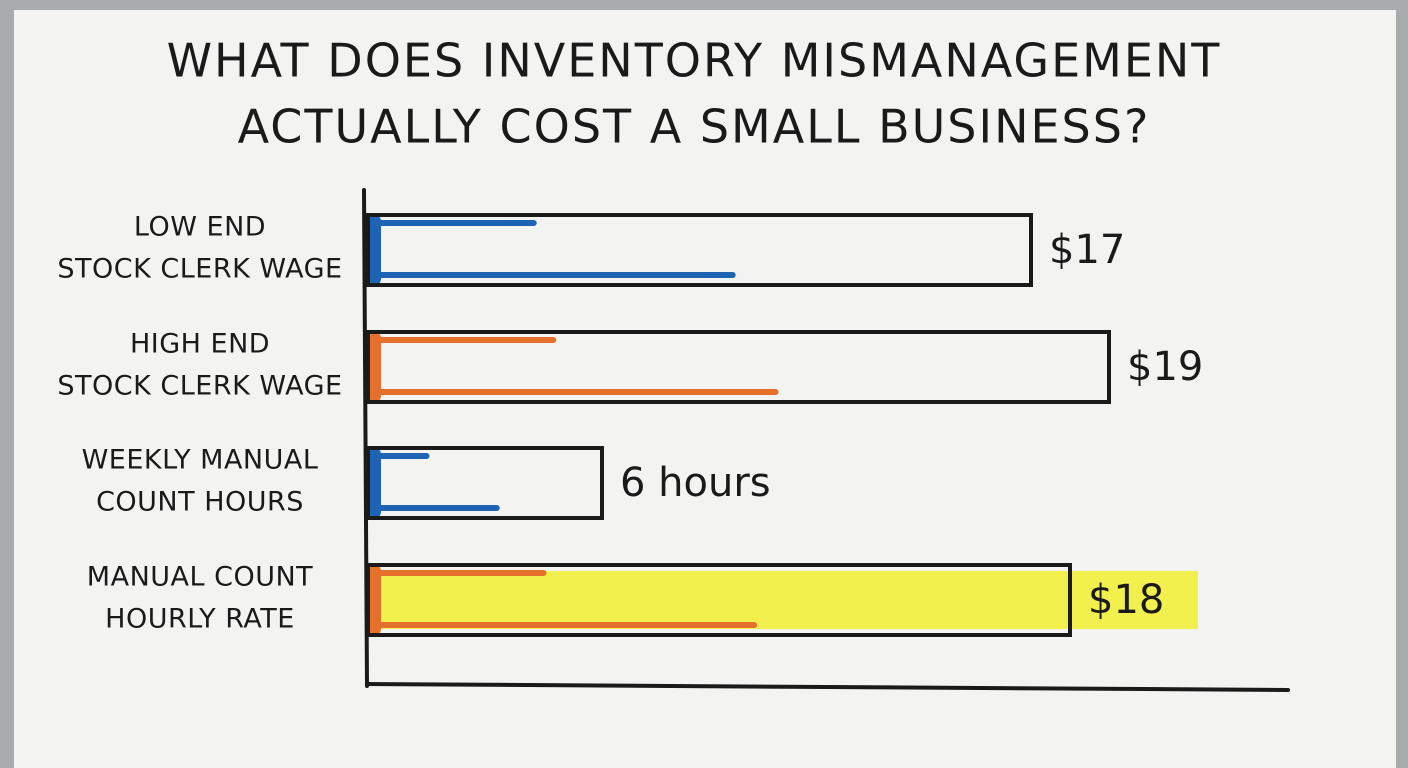  What do you see at coordinates (200, 344) in the screenshot?
I see `category-label: HIGH END` at bounding box center [200, 344].